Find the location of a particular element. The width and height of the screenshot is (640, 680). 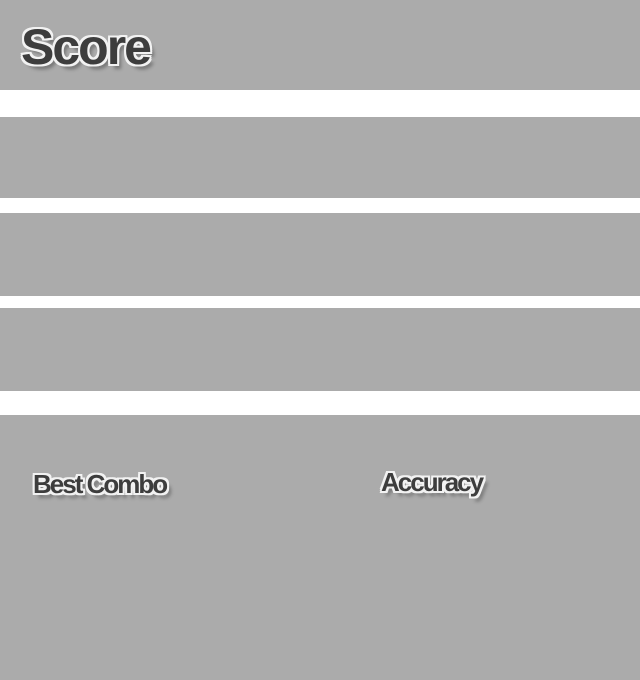

best-combo-label: Best Combo is located at coordinates (100, 484).